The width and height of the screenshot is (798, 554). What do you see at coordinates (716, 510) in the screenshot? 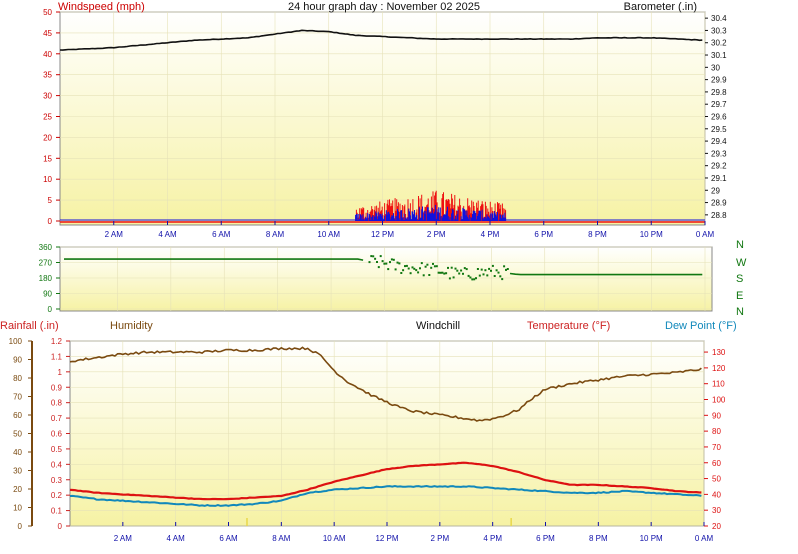
I see `temp-tick-label: 30` at bounding box center [716, 510].